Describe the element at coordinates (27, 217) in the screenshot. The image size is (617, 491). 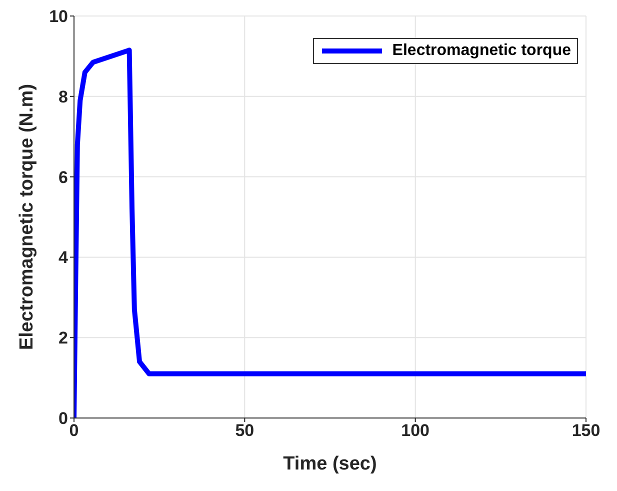
I see `y-axis-title: Electromagnetic torque (N.m)` at that location.